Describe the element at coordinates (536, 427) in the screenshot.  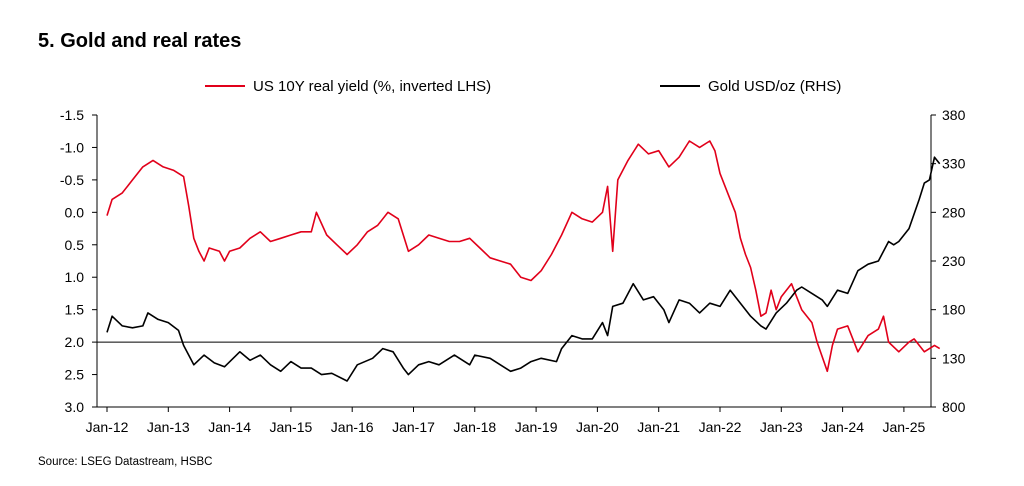
I see `x-tick-label: Jan-19` at that location.